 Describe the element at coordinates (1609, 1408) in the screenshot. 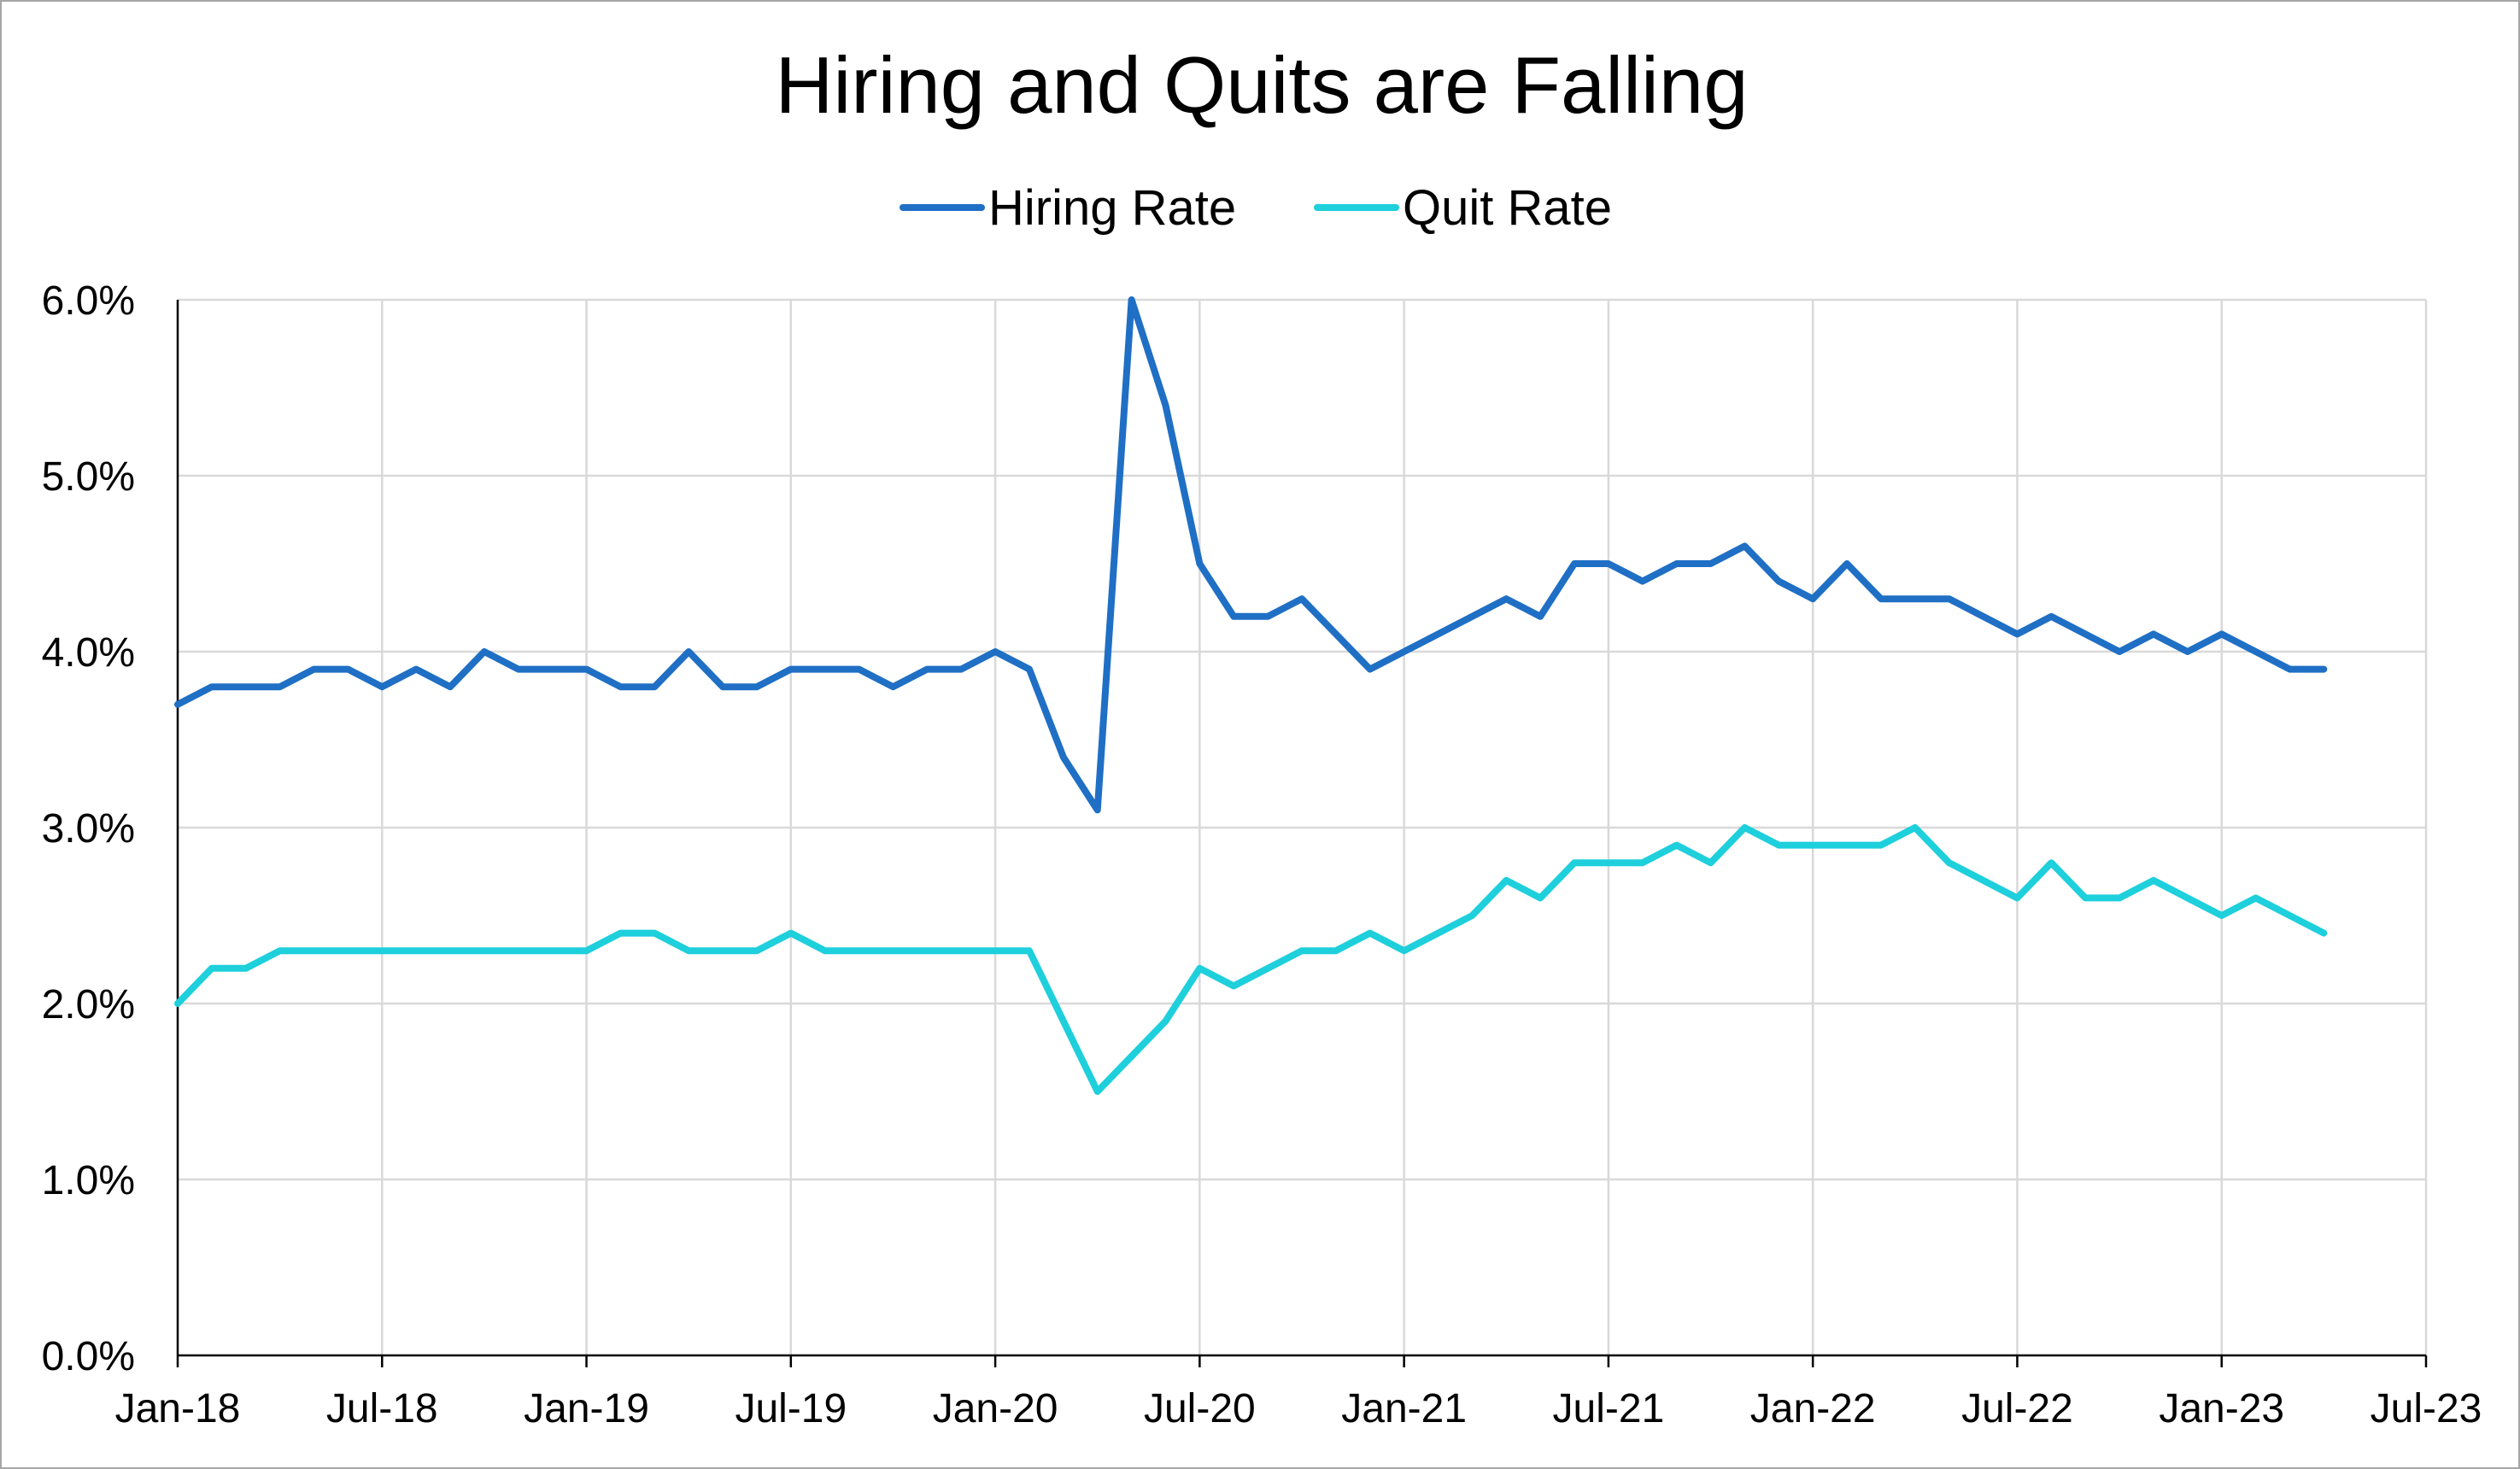

I see `x-tick-label: Jul-21` at that location.